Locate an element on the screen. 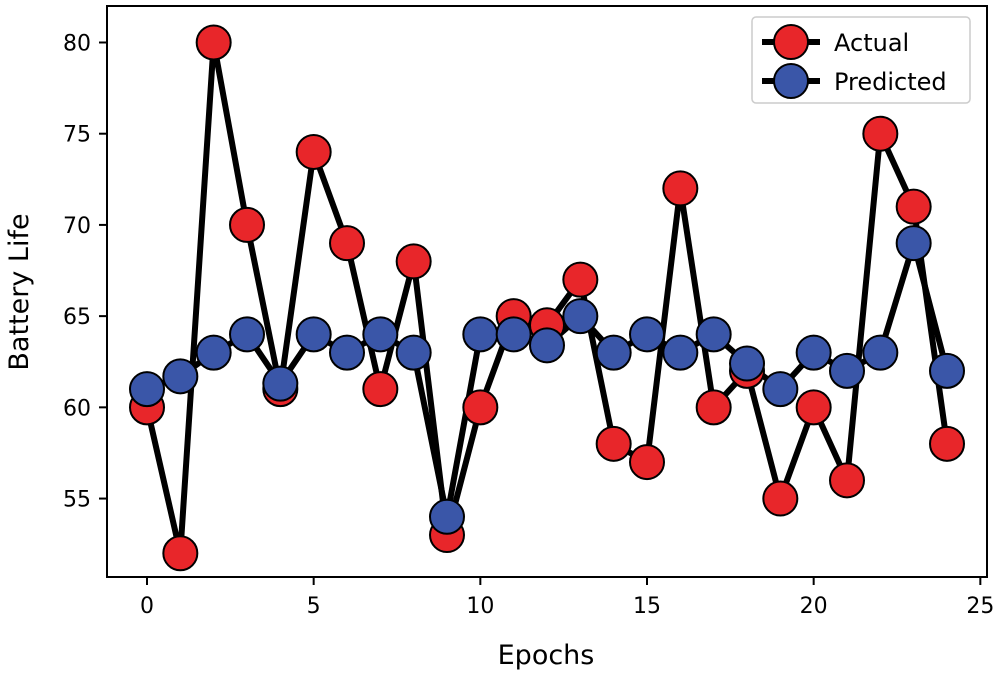 This screenshot has width=996, height=678. x-tick-label: 20 is located at coordinates (814, 606).